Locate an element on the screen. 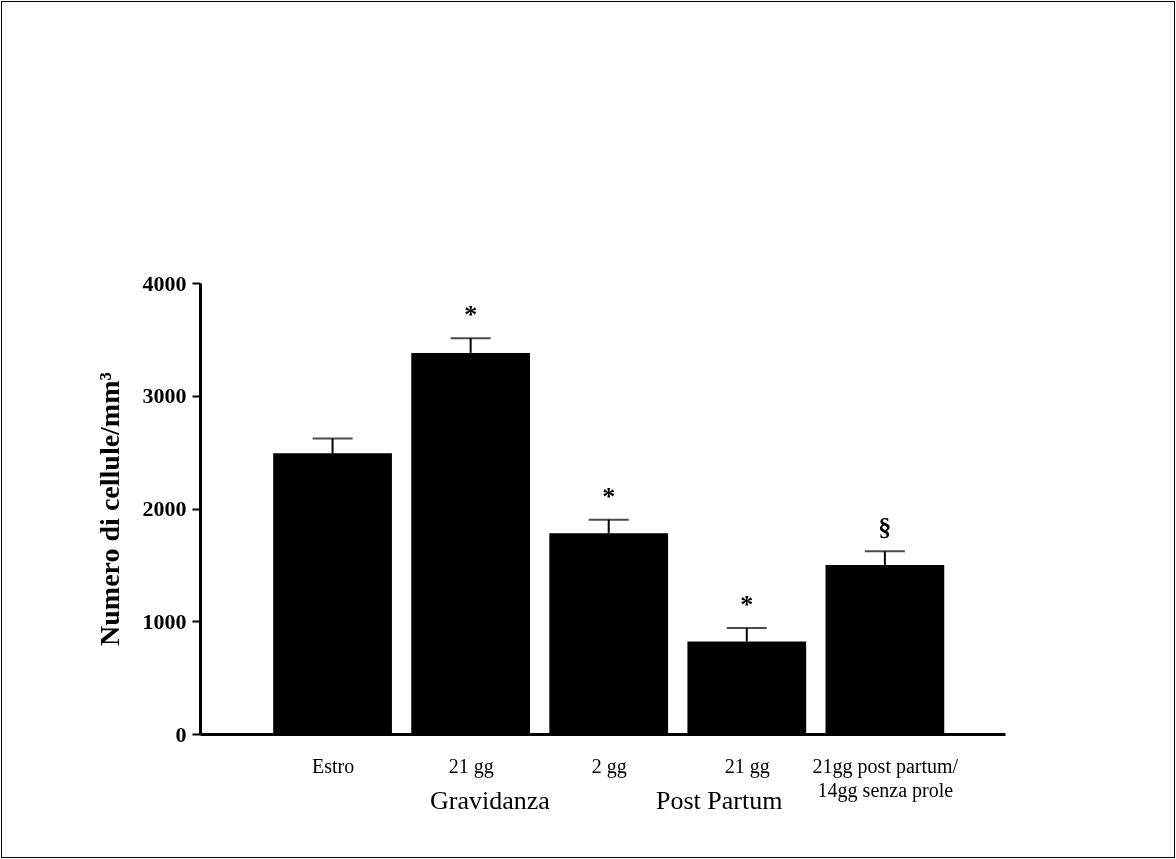 The height and width of the screenshot is (859, 1176). y-tick-label: 0 is located at coordinates (181, 734).